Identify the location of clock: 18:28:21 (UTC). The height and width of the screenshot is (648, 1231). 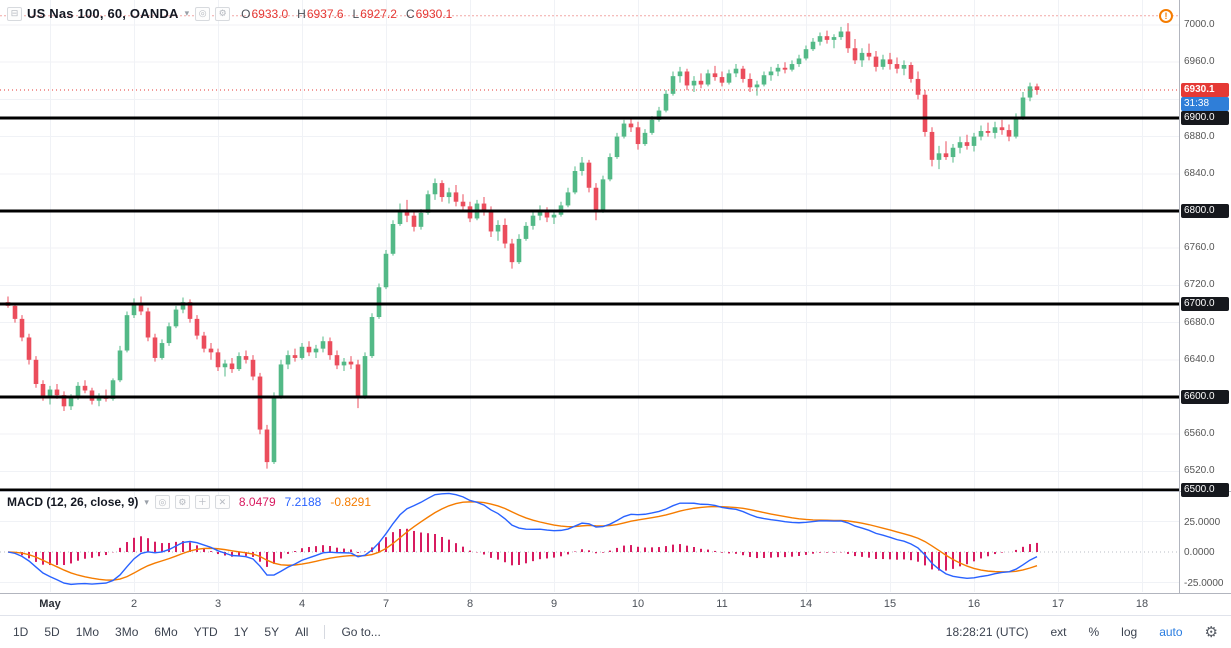
(987, 632).